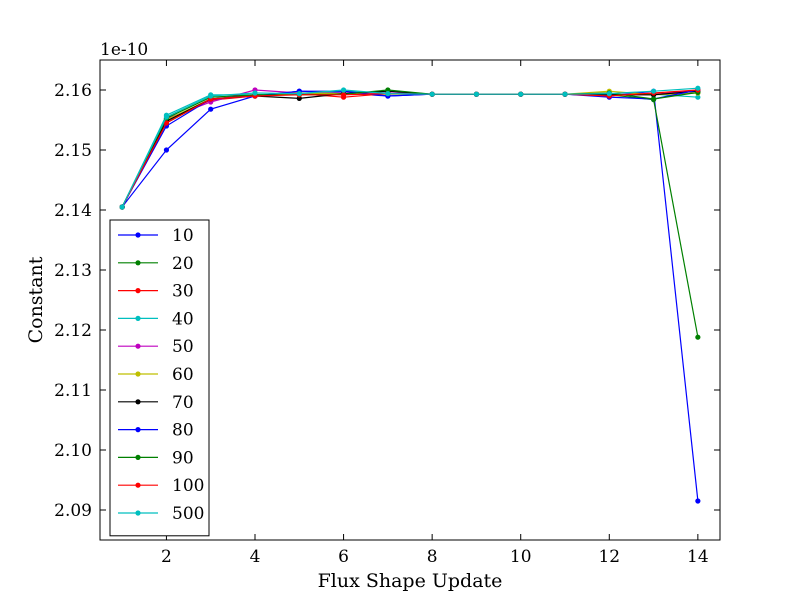 The height and width of the screenshot is (600, 800). Describe the element at coordinates (183, 347) in the screenshot. I see `legend-label-50: 50` at that location.